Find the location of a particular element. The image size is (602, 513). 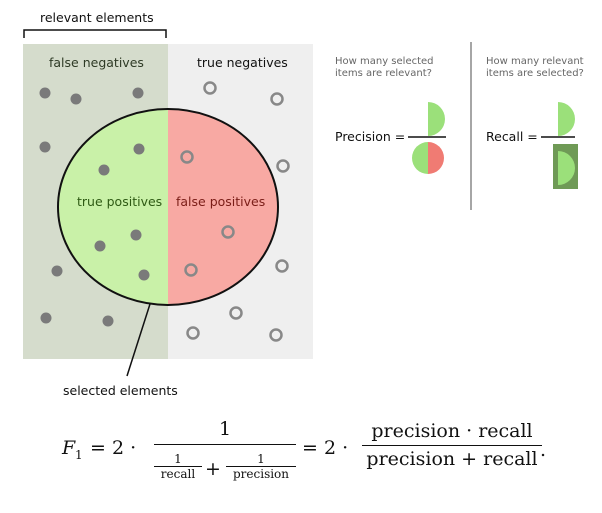

inverse-precision-bar is located at coordinates (261, 466).